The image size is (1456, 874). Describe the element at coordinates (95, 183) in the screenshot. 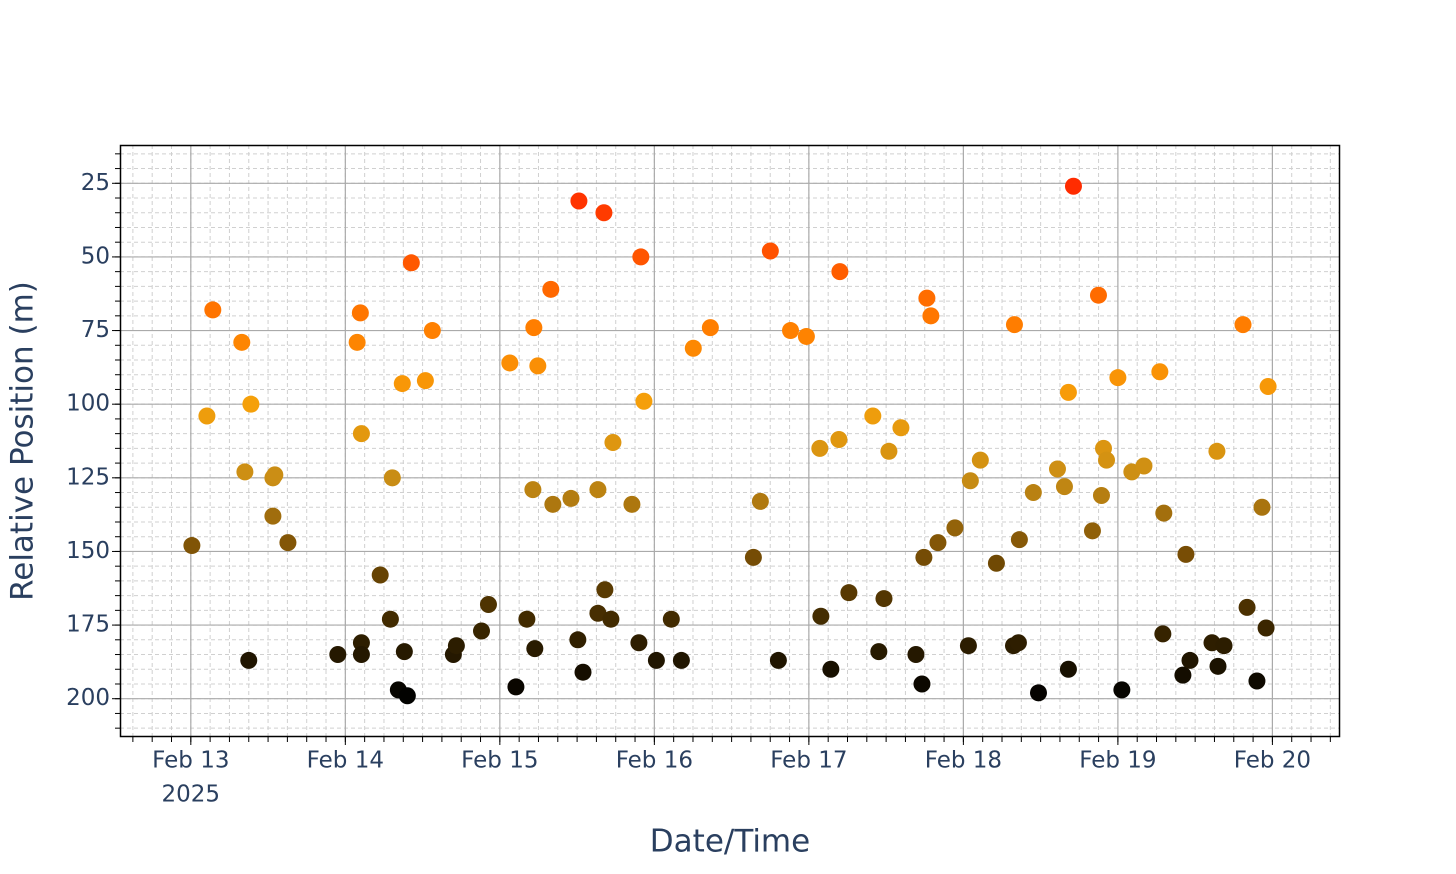

I see `y-tick-label: 25` at that location.